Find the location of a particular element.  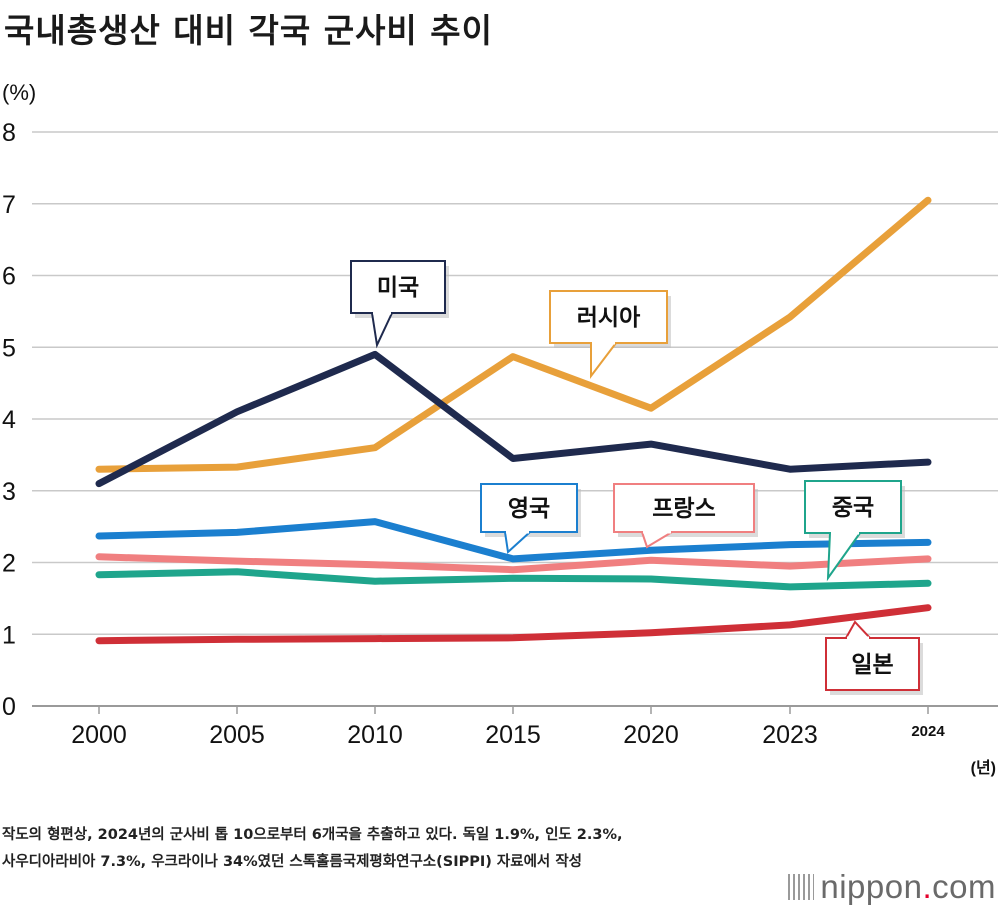

callout-미국: 미국 is located at coordinates (399, 304).